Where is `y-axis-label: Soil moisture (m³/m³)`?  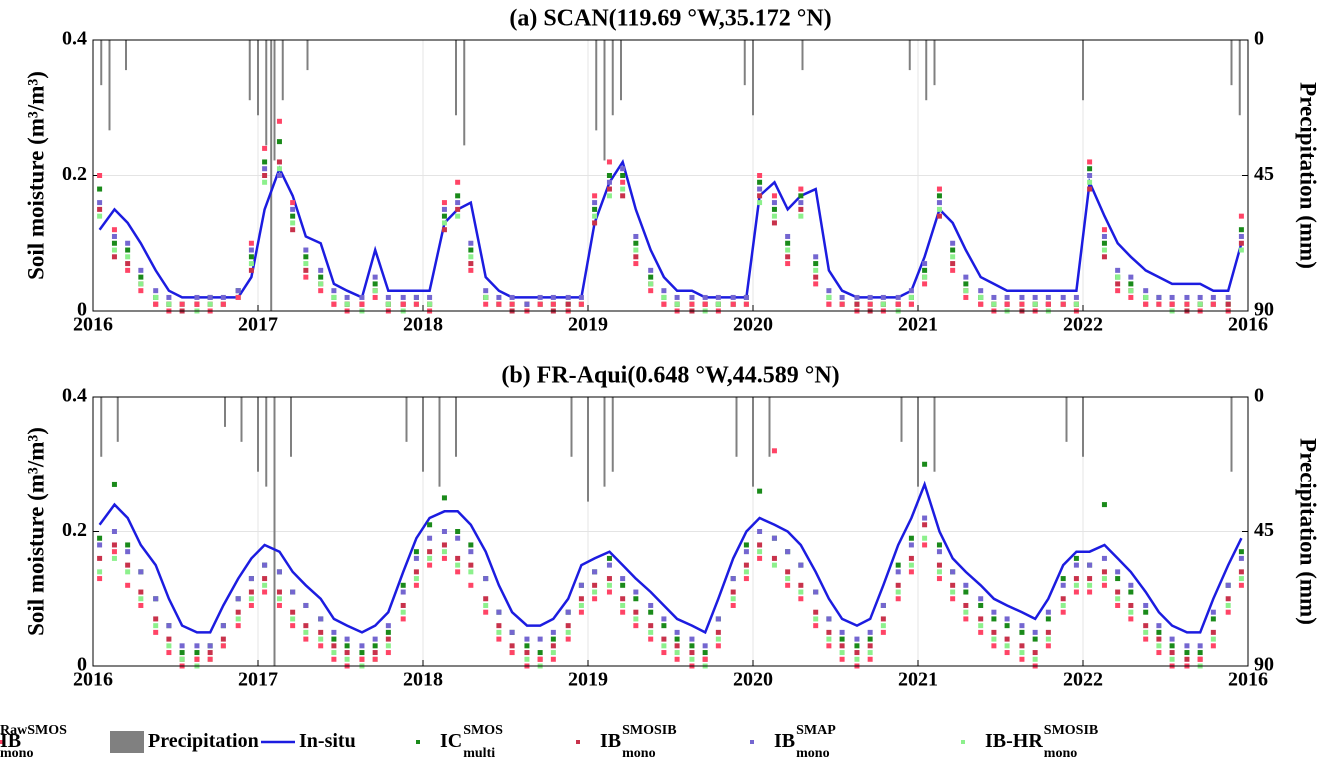
y-axis-label: Soil moisture (m³/m³) is located at coordinates (35, 175).